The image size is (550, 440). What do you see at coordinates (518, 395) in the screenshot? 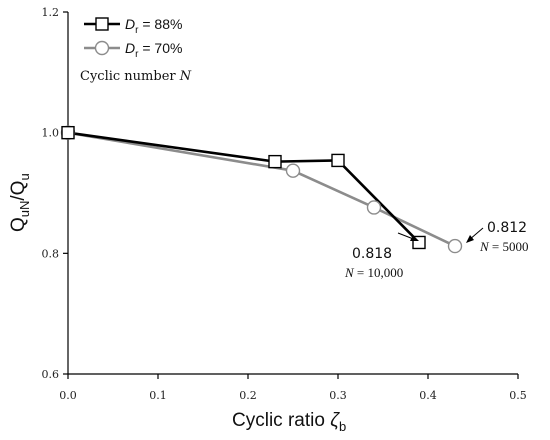
I see `x-tick-label: 0.5` at bounding box center [518, 395].